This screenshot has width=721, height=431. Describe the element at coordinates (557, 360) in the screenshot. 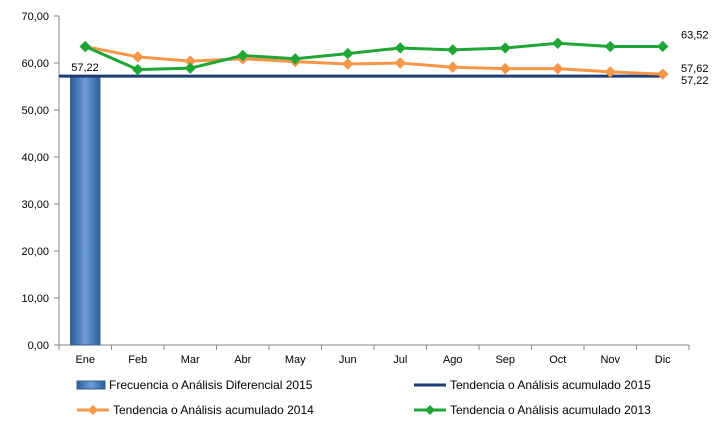

I see `x-tick-label: Oct` at that location.